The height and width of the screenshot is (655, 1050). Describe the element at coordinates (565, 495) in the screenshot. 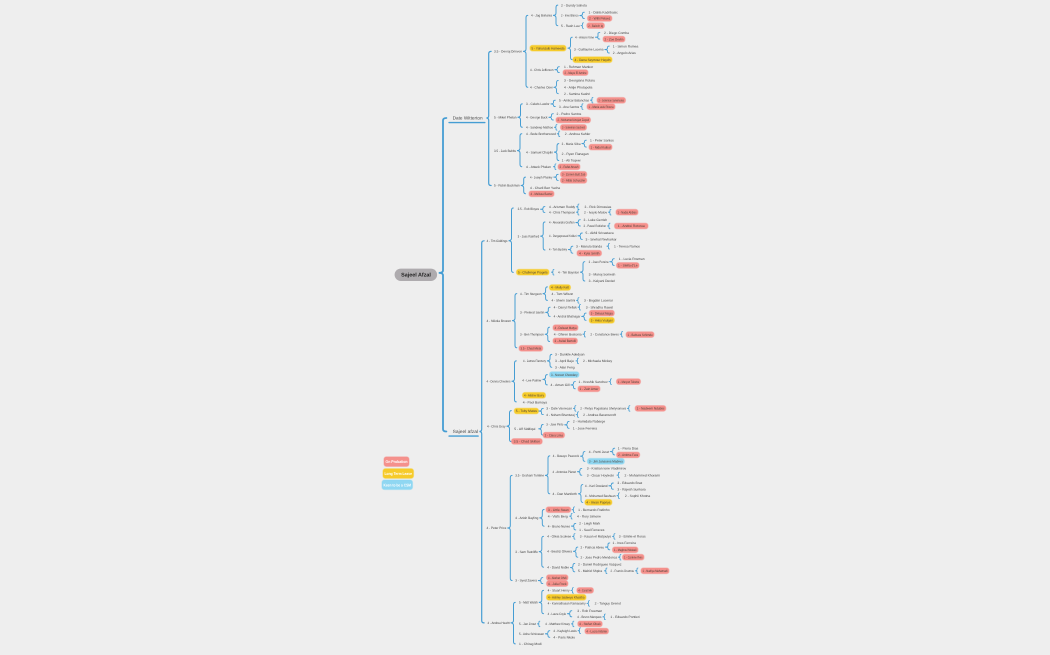

I see `svg-text: 4 - Dan Manforth` at that location.